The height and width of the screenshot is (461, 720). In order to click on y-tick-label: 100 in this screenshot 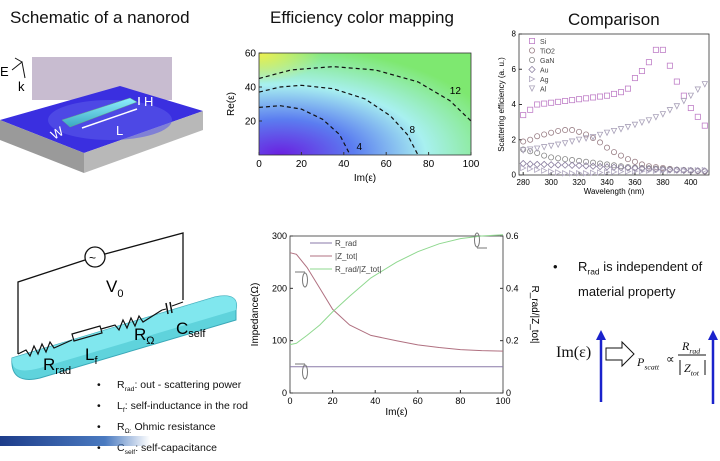, I will do `click(279, 341)`.